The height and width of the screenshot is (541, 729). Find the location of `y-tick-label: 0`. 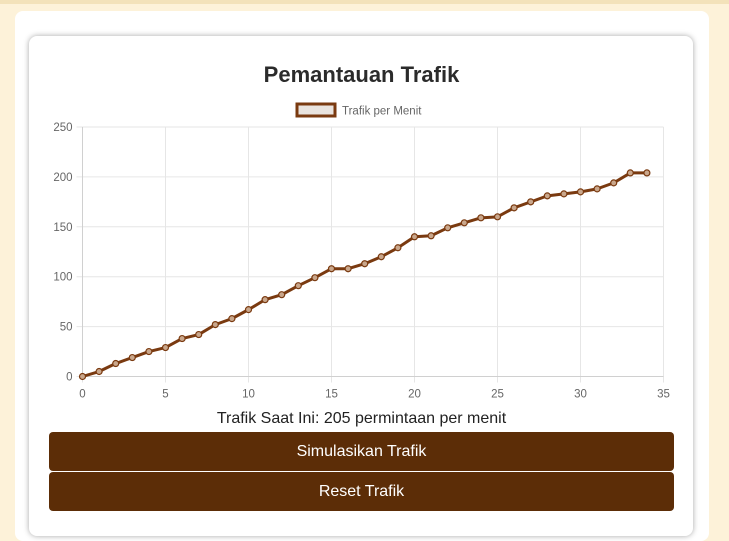

y-tick-label: 0 is located at coordinates (69, 378).